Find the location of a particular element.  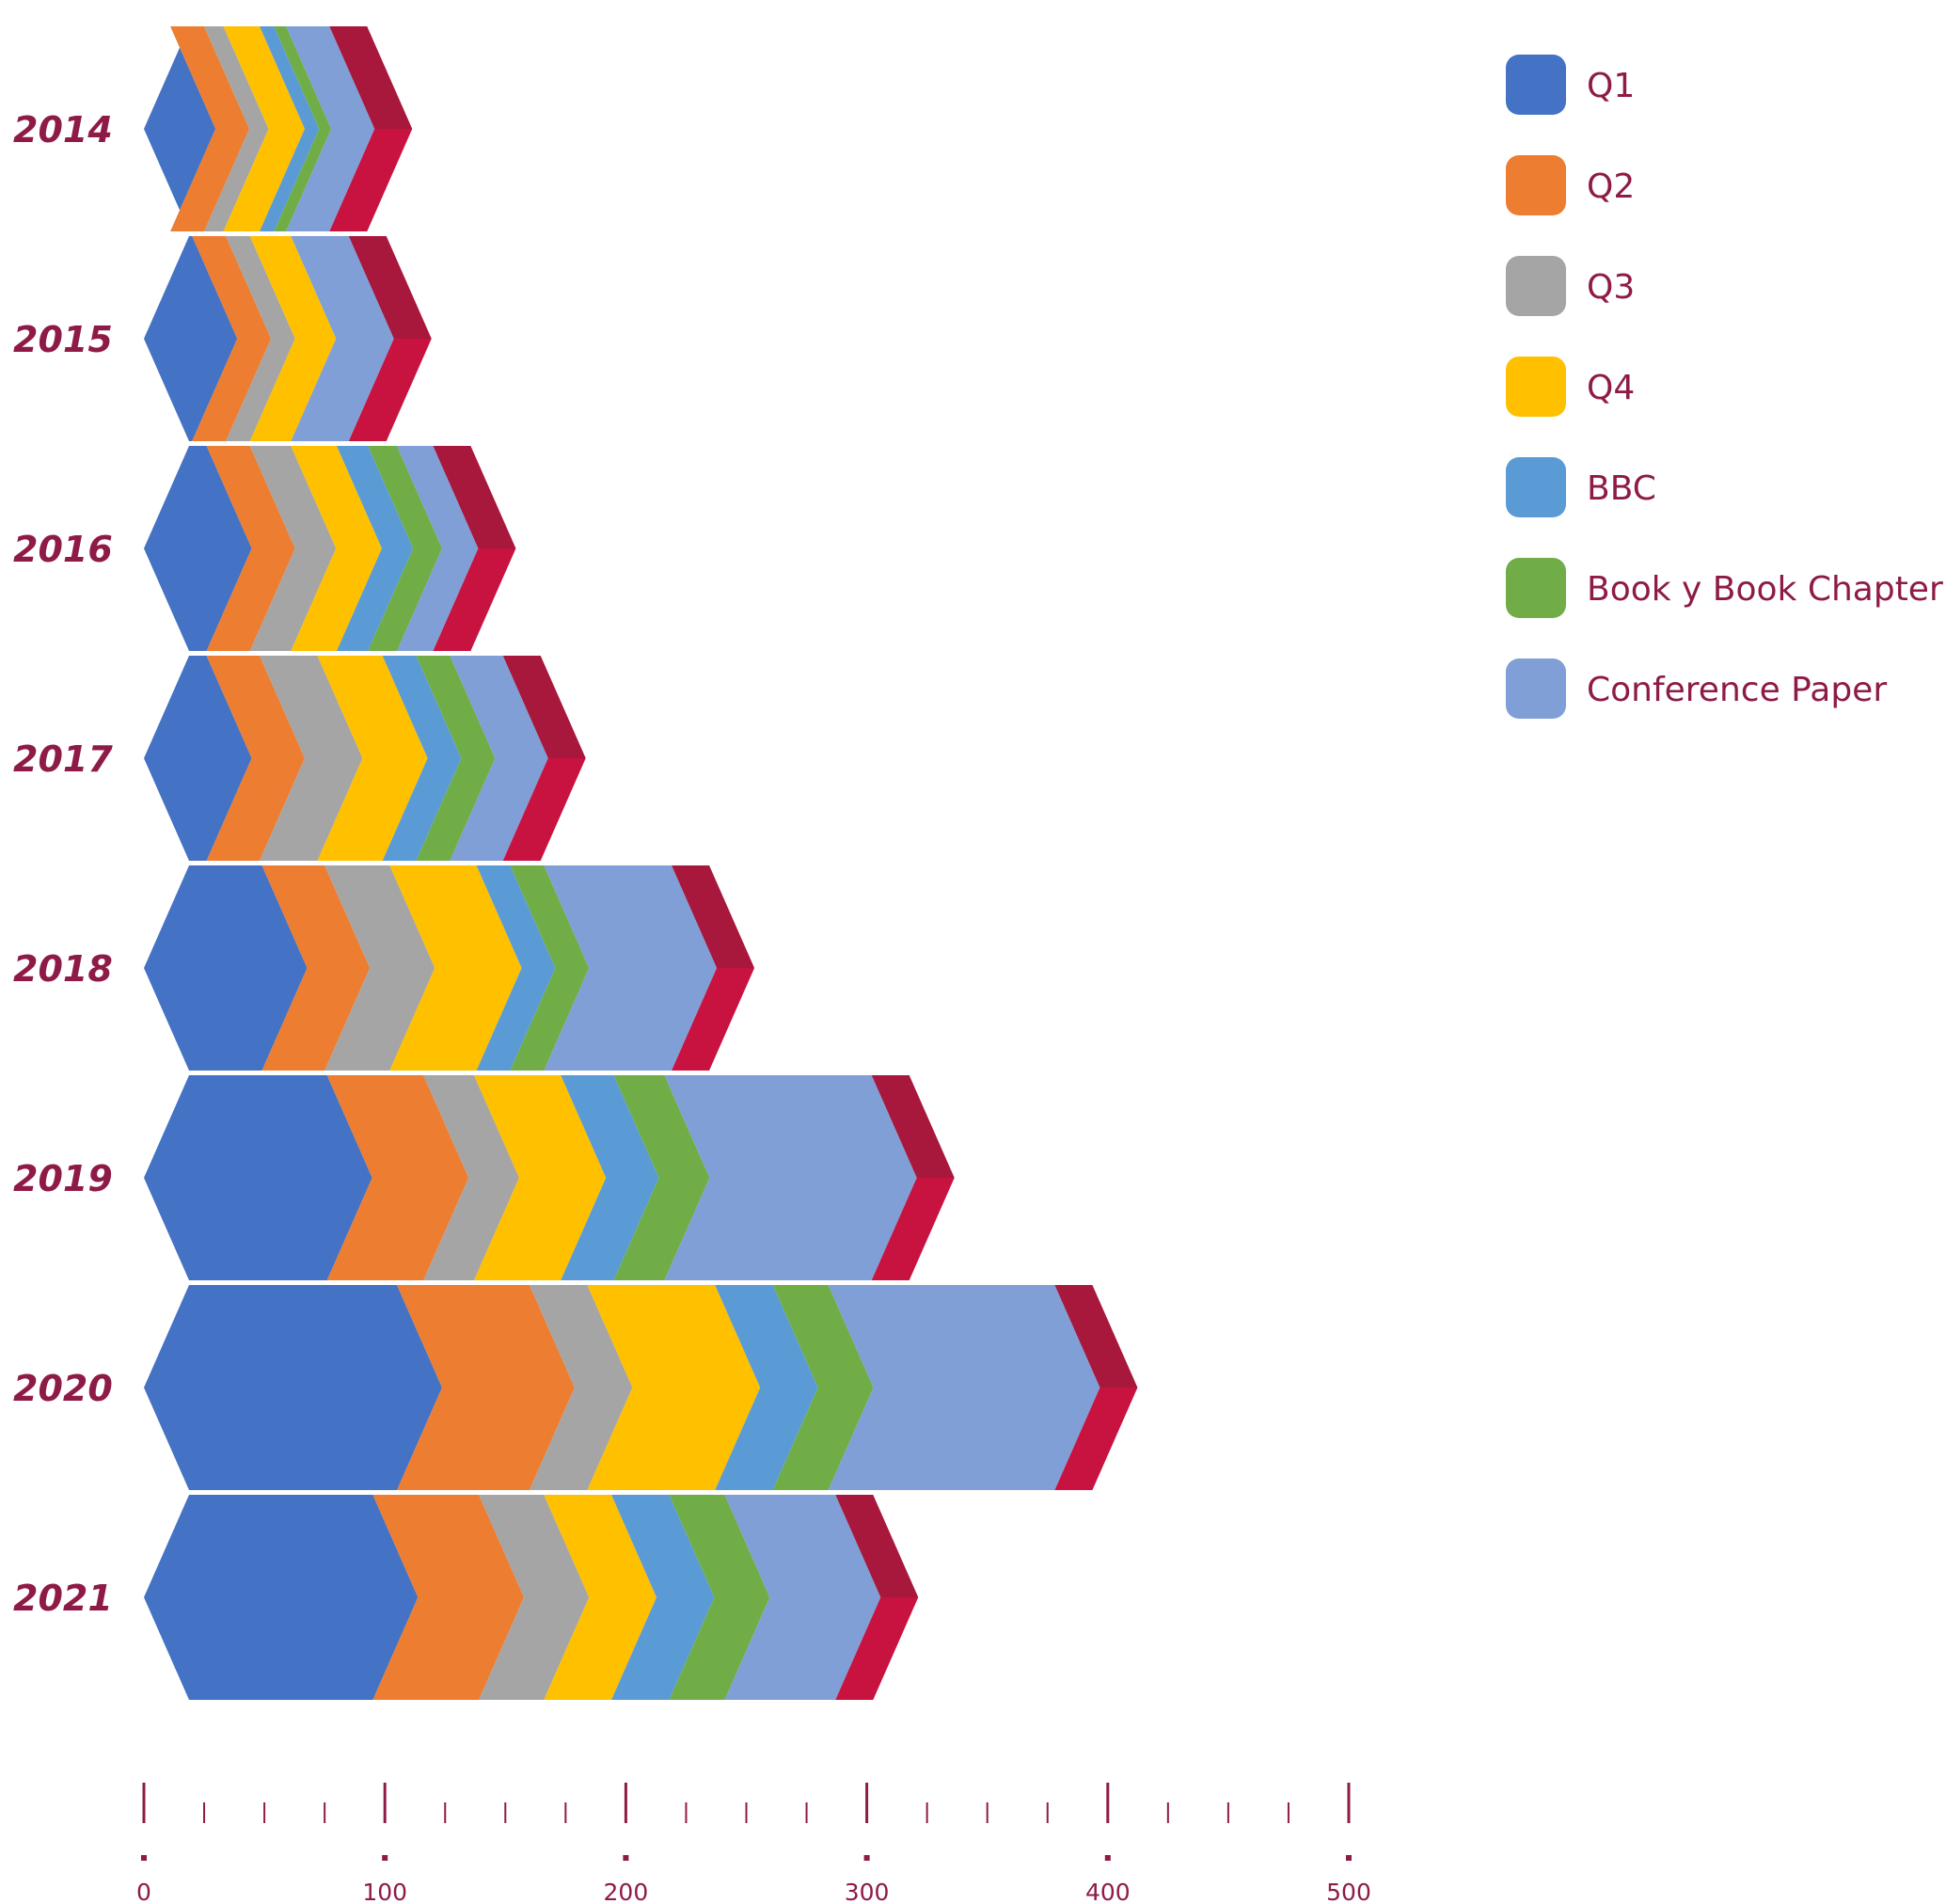

tick-label-300: 300 is located at coordinates (867, 1891).